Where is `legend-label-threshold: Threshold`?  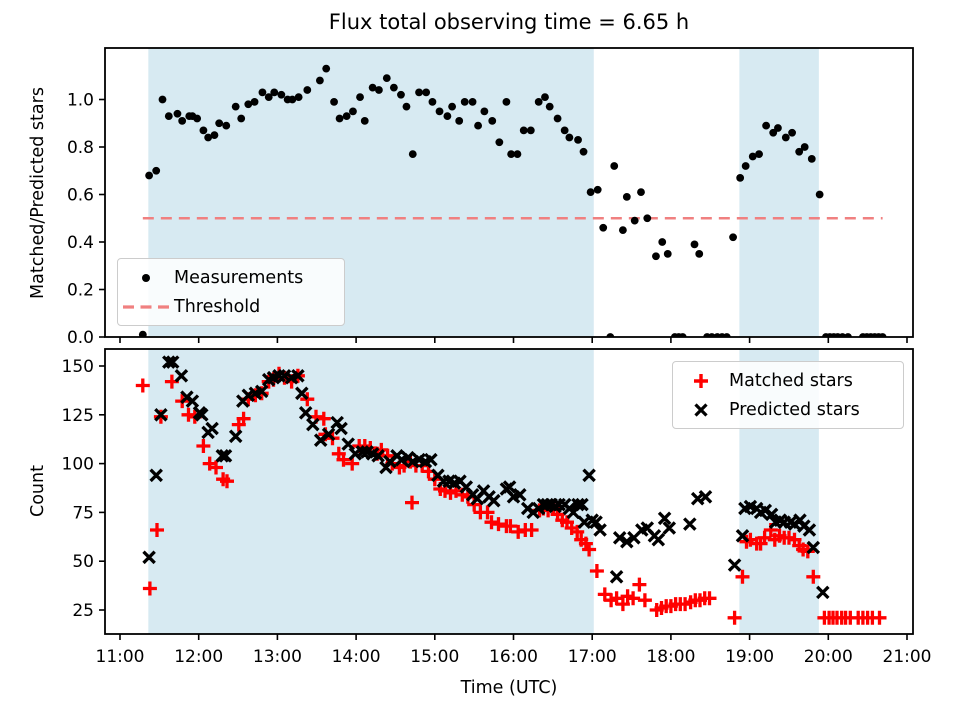
legend-label-threshold: Threshold is located at coordinates (217, 306).